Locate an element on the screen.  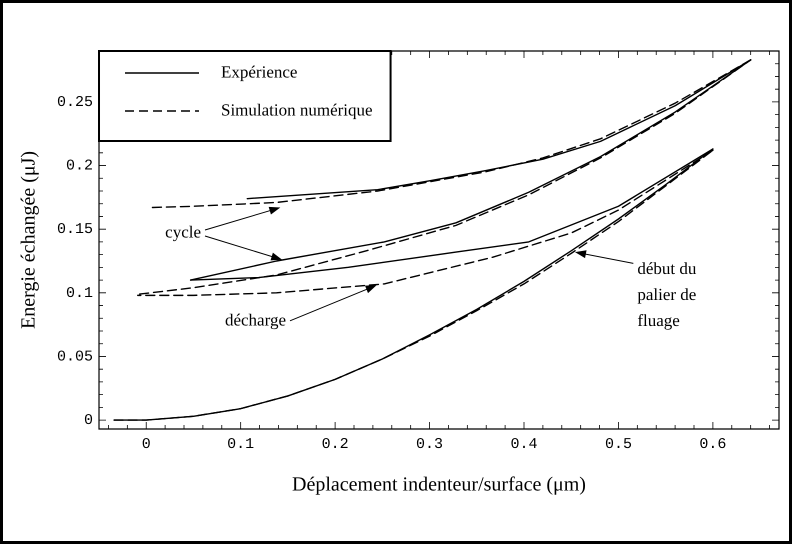
x-tick-label: 0.6 is located at coordinates (712, 444).